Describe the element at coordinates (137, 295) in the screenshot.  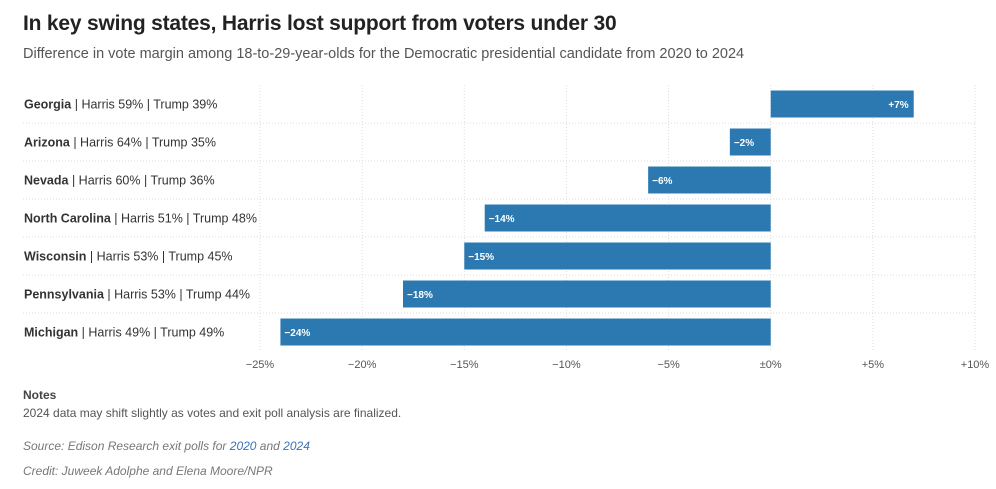
I see `category-label: Pennsylvania | Harris 53% | Trump 44%` at that location.